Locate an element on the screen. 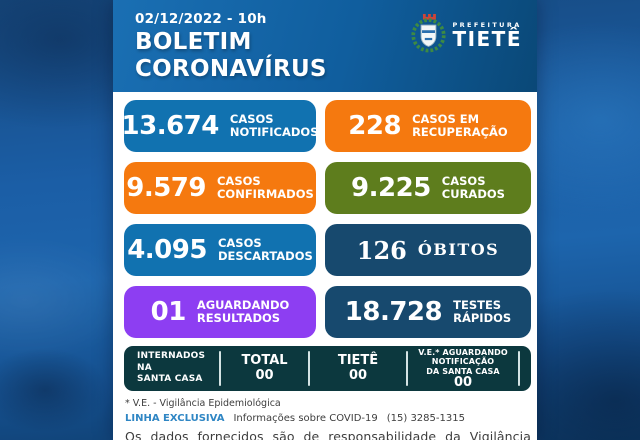  total-value: 00 is located at coordinates (264, 375).